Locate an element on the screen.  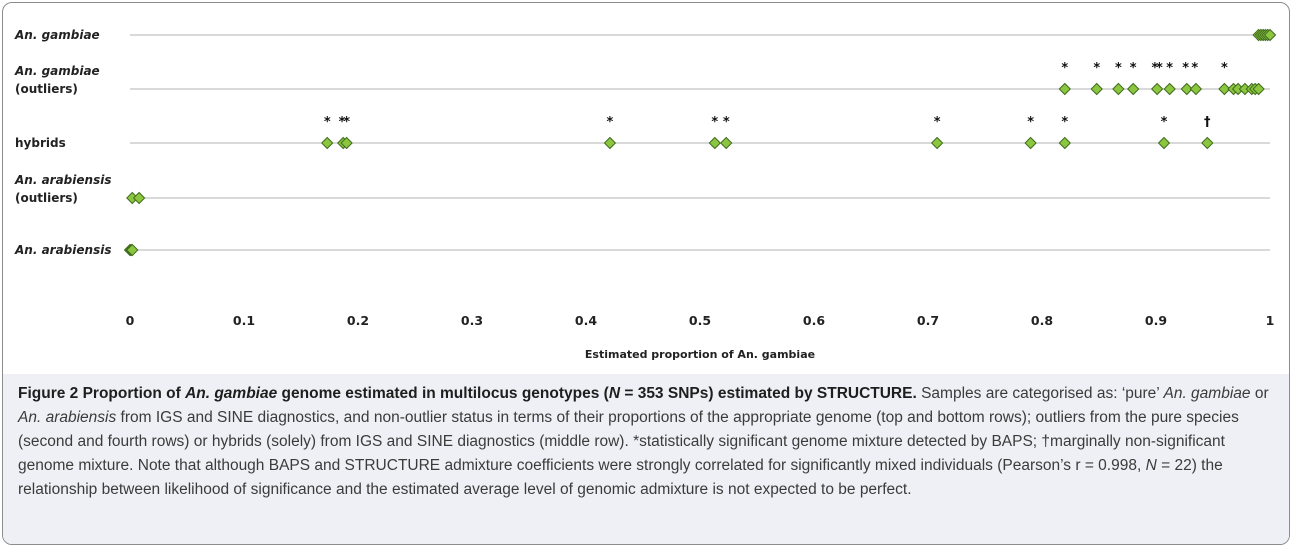
x-tick-label: 1 is located at coordinates (1270, 320).